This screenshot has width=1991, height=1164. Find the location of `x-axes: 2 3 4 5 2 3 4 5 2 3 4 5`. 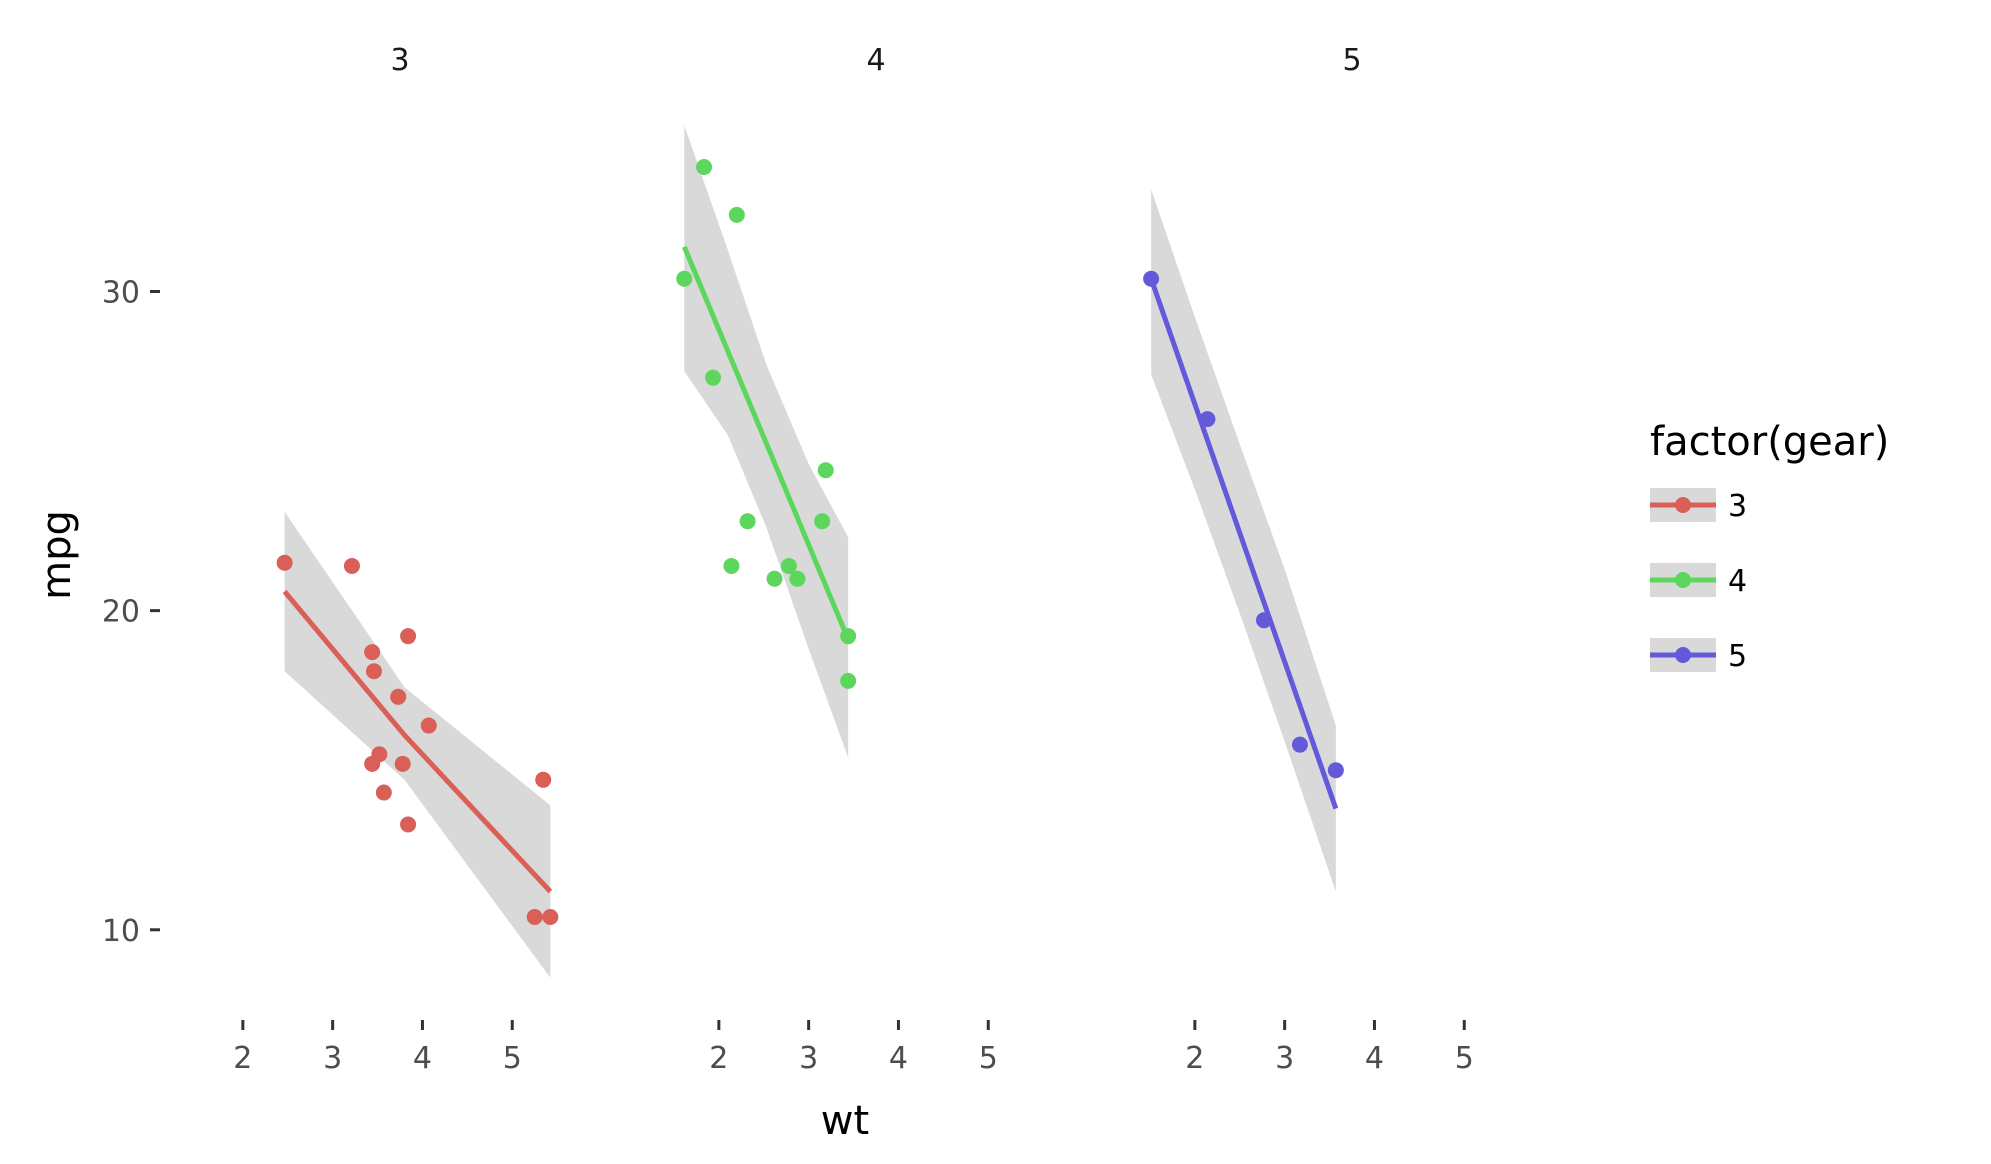

x-axes: 2 3 4 5 2 3 4 5 2 3 4 5 is located at coordinates (853, 1048).